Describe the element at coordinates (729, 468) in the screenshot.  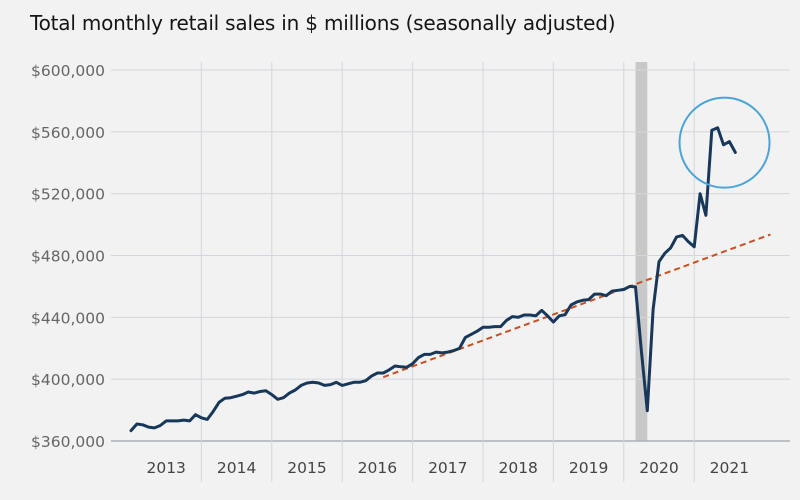
I see `x-tick-label: 2021` at that location.